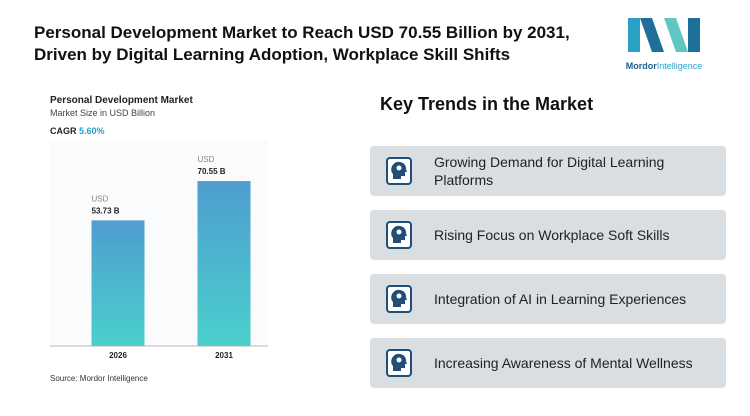 This screenshot has width=750, height=416. Describe the element at coordinates (121, 100) in the screenshot. I see `chart-title: Personal Development Market` at that location.